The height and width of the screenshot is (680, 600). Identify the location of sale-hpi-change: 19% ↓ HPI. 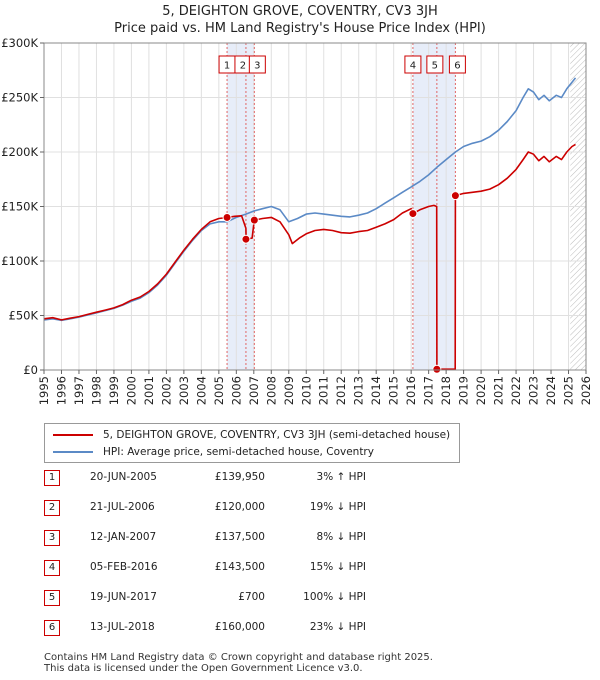
(337, 507).